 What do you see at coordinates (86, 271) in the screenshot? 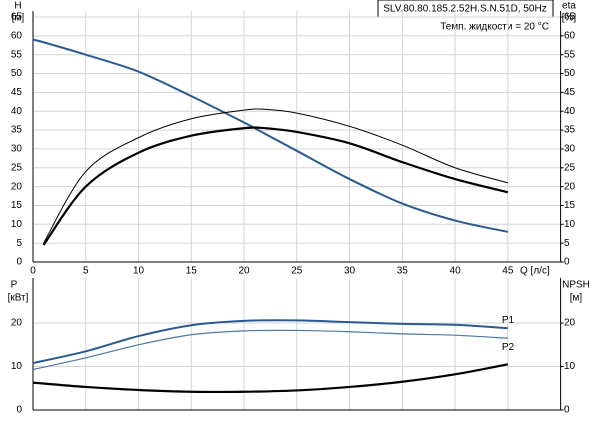
I see `x-tick-label: 5` at bounding box center [86, 271].